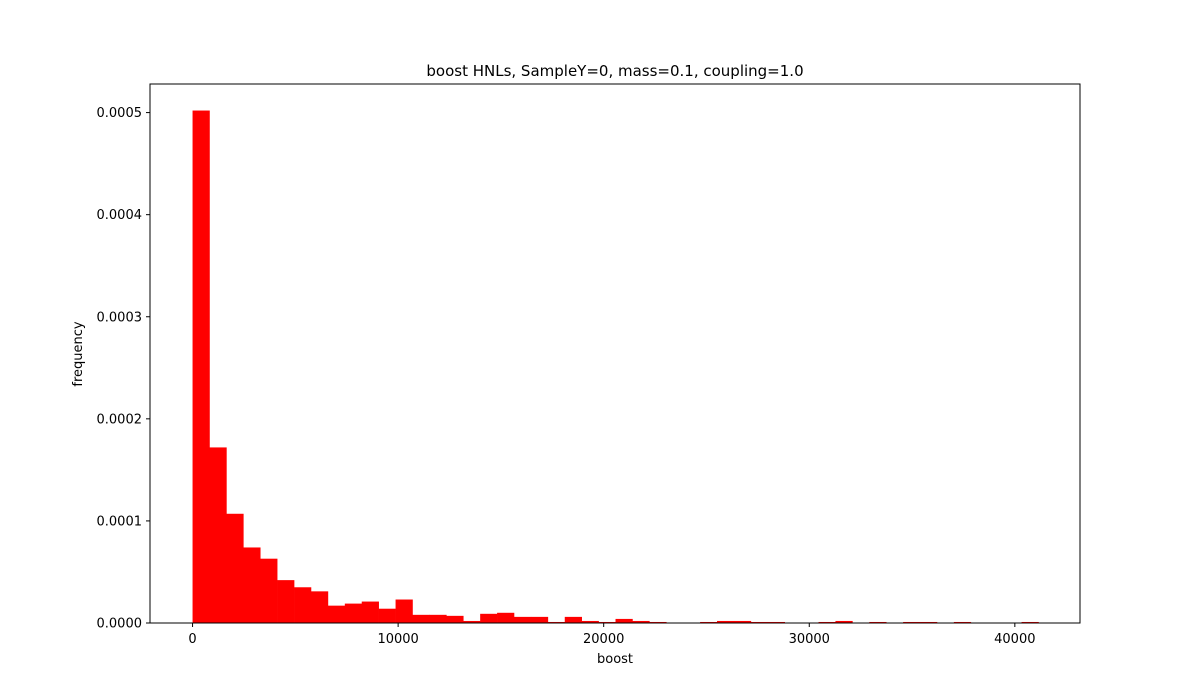 This screenshot has height=700, width=1200. I want to click on y-tick-label: 0.0003, so click(120, 317).